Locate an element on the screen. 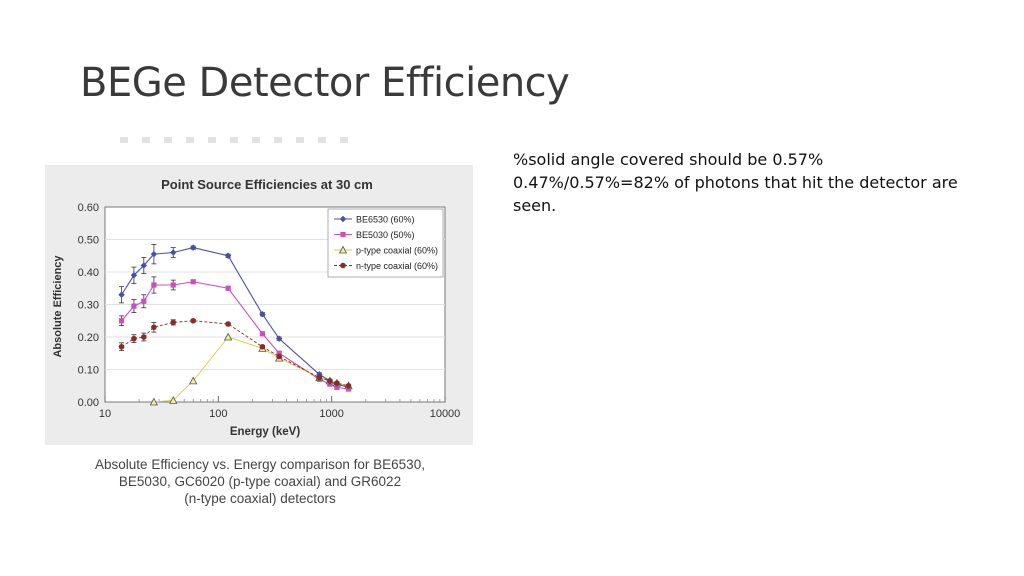  legend-box is located at coordinates (385, 243).